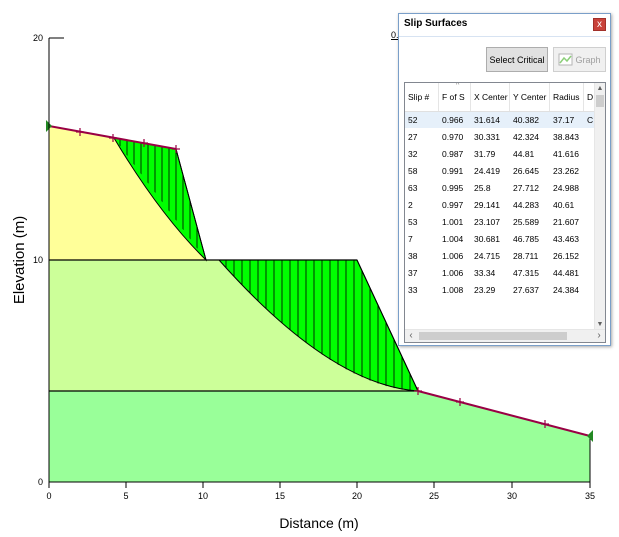 The width and height of the screenshot is (619, 537). Describe the element at coordinates (526, 290) in the screenshot. I see `table-cell: 27.637` at that location.